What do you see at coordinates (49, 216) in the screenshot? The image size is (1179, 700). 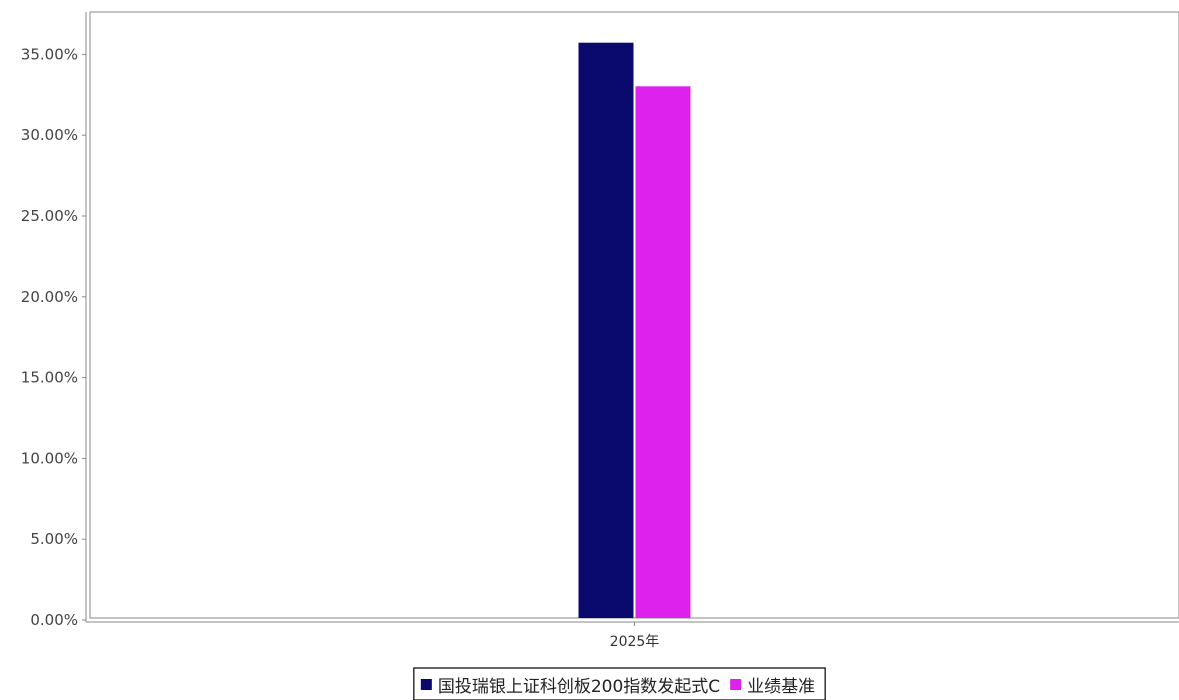 I see `y-tick-label: 25.00%` at bounding box center [49, 216].